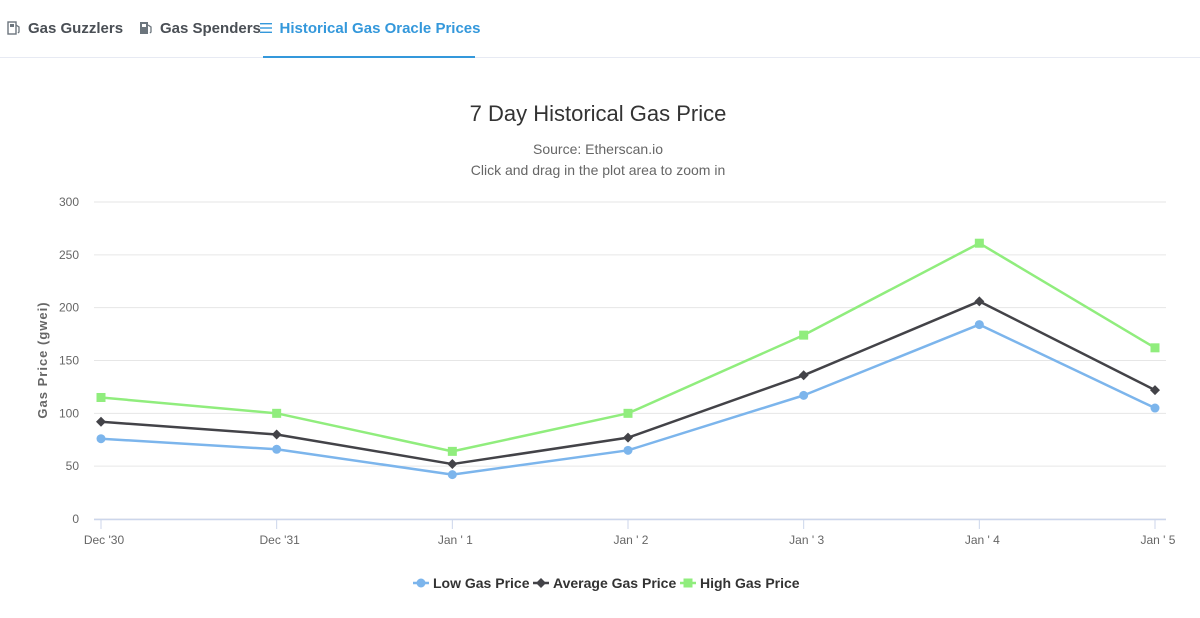 The image size is (1200, 618). I want to click on tab-label: Historical Gas Oracle Prices, so click(380, 28).